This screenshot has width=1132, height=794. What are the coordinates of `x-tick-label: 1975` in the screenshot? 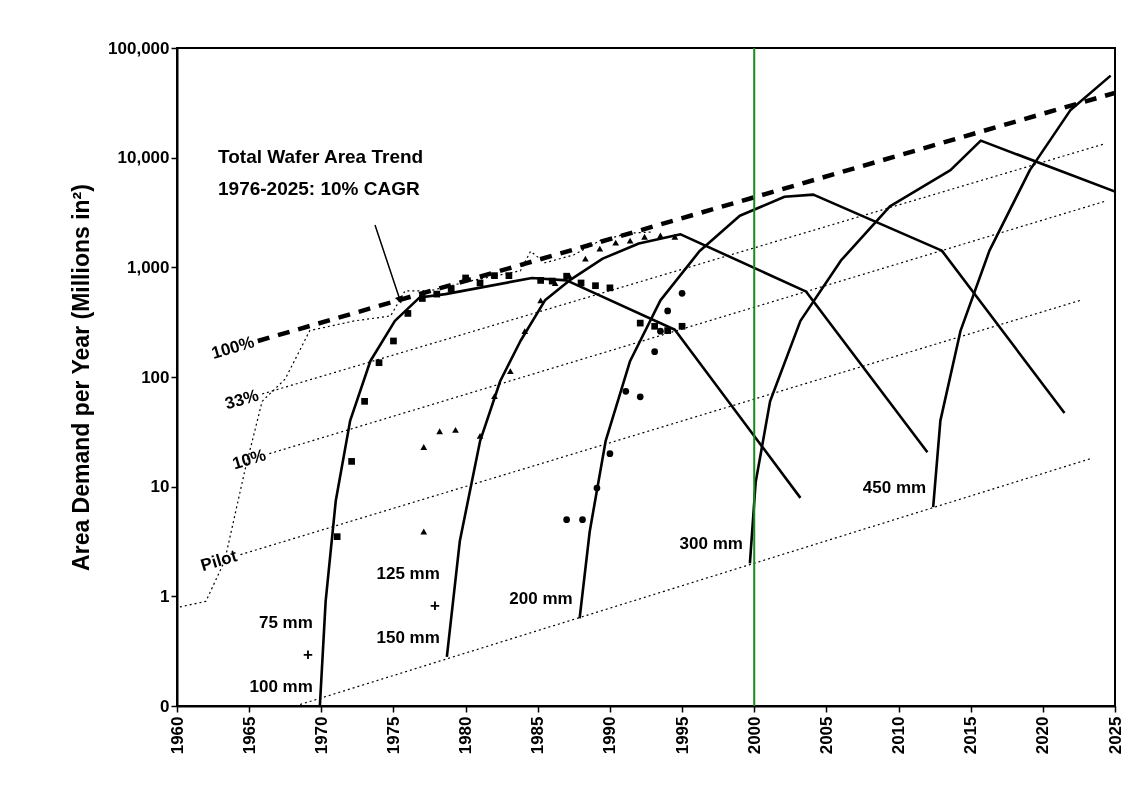 It's located at (393, 735).